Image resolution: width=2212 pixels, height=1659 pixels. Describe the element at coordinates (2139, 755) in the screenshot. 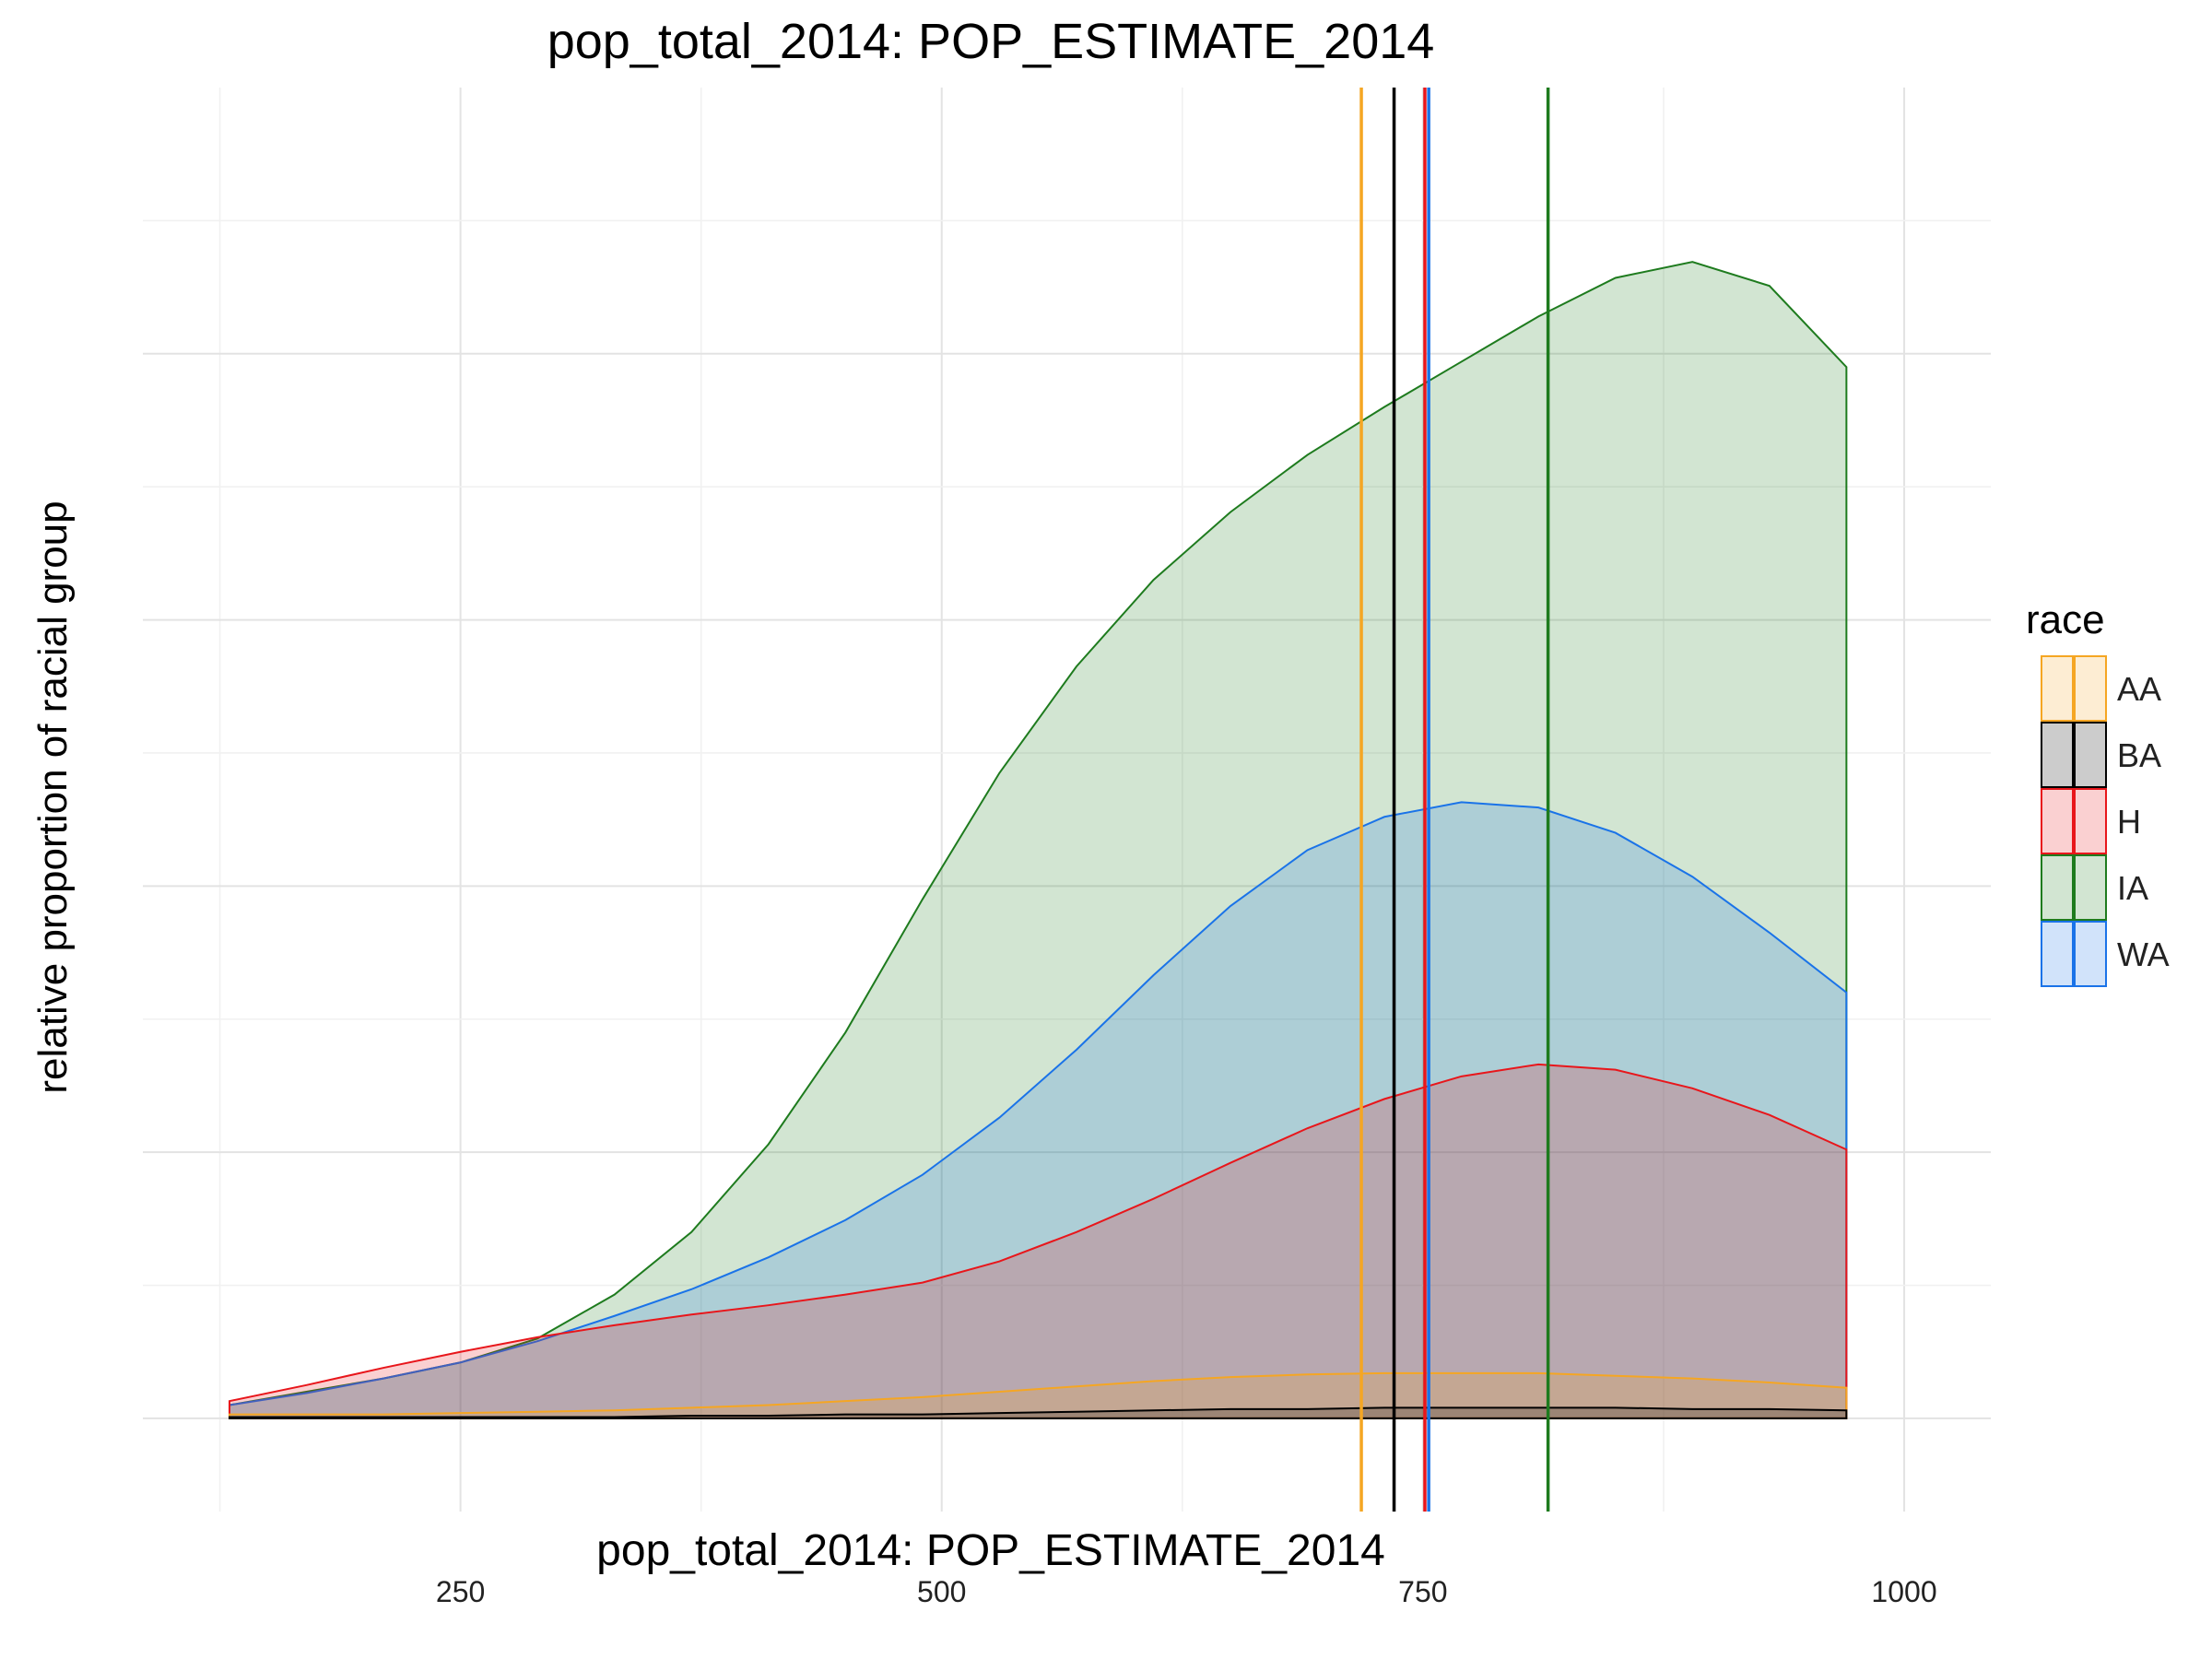

I see `legend-label-ba: BA` at that location.